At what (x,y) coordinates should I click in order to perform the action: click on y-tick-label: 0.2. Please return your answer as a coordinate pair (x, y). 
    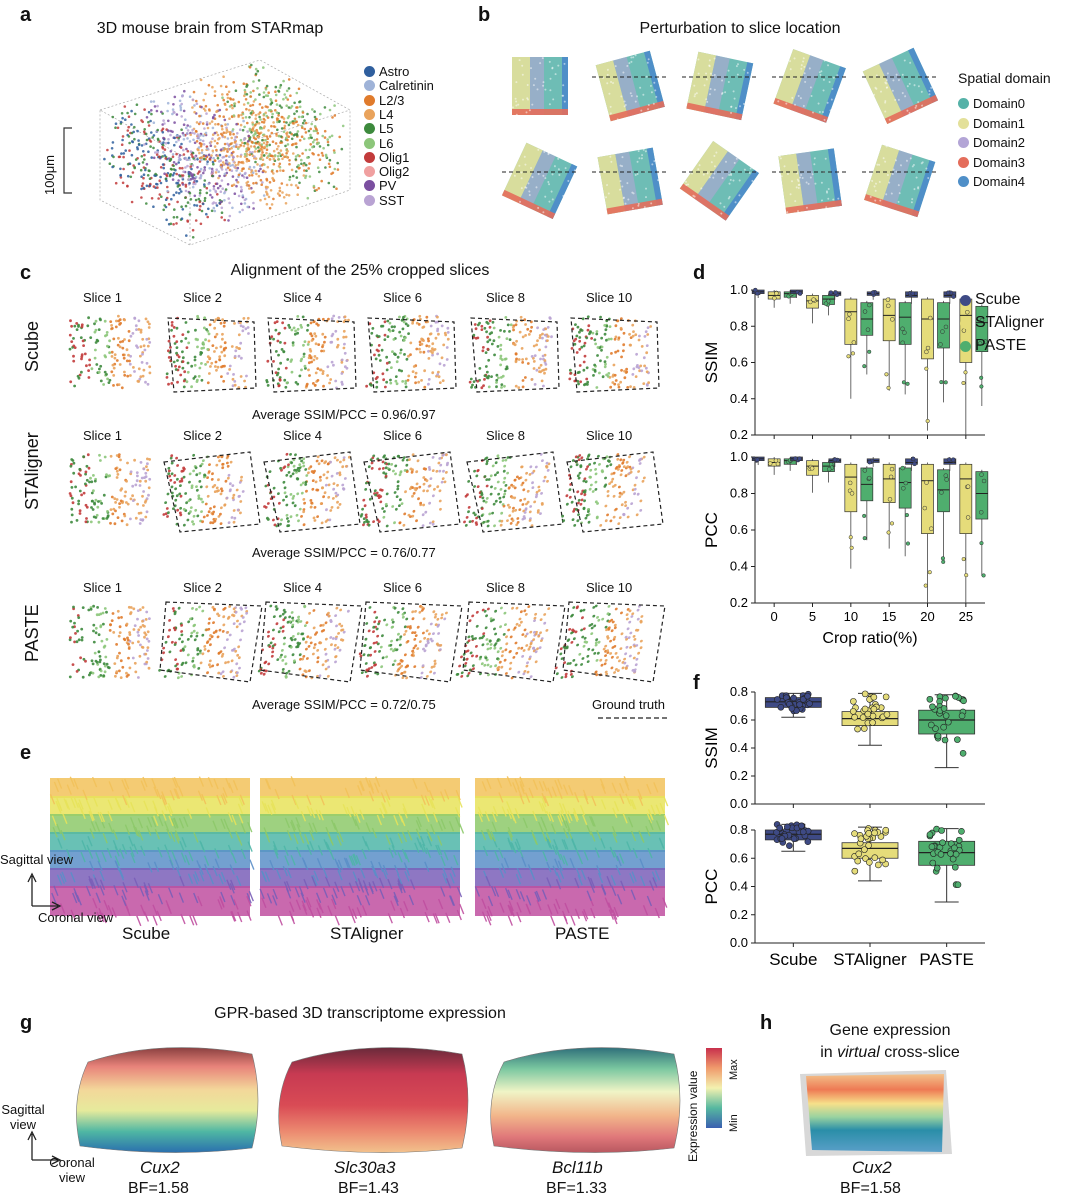
    Looking at the image, I should click on (739, 775).